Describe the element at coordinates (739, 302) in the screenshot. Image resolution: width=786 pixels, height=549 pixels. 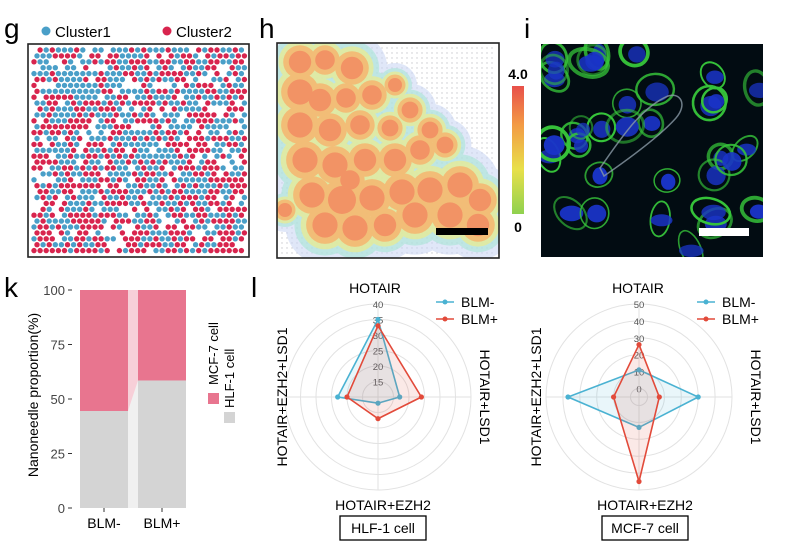
I see `radar-mcf7-legend-label-blm-minus: BLM-` at that location.